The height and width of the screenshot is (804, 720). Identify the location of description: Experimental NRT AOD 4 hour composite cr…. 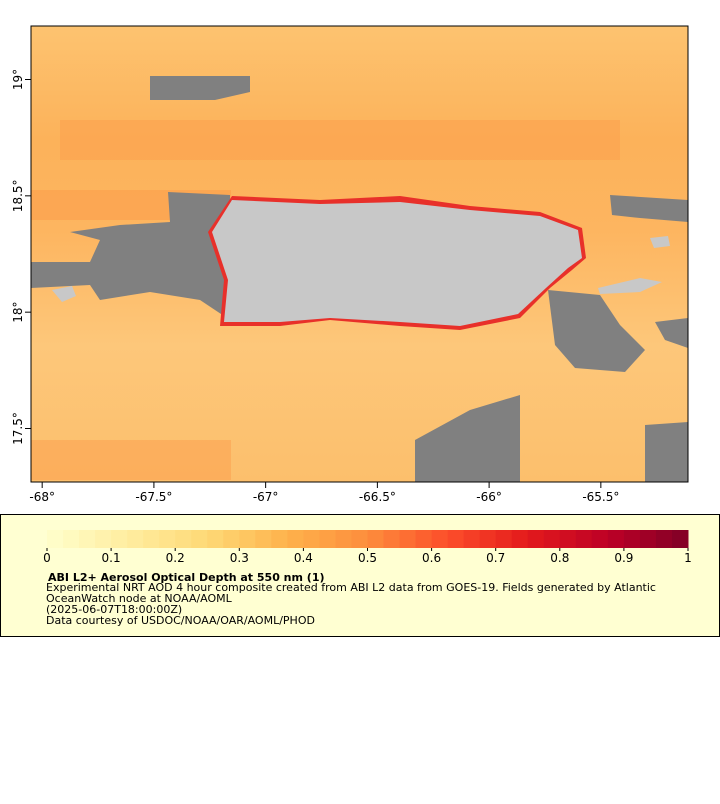
(351, 593).